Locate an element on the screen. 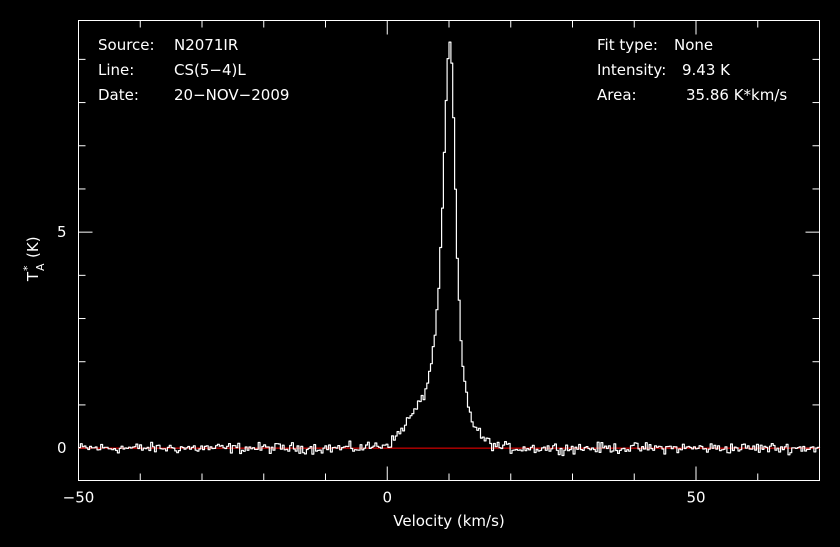 The height and width of the screenshot is (547, 840). y-axis-symbol: T is located at coordinates (33, 276).